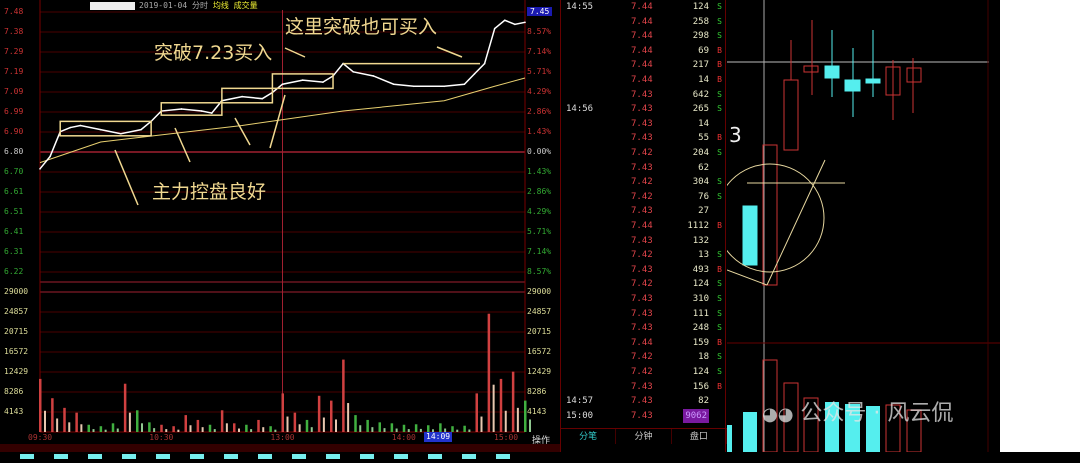  I want to click on blank-margin, so click(1040, 226).